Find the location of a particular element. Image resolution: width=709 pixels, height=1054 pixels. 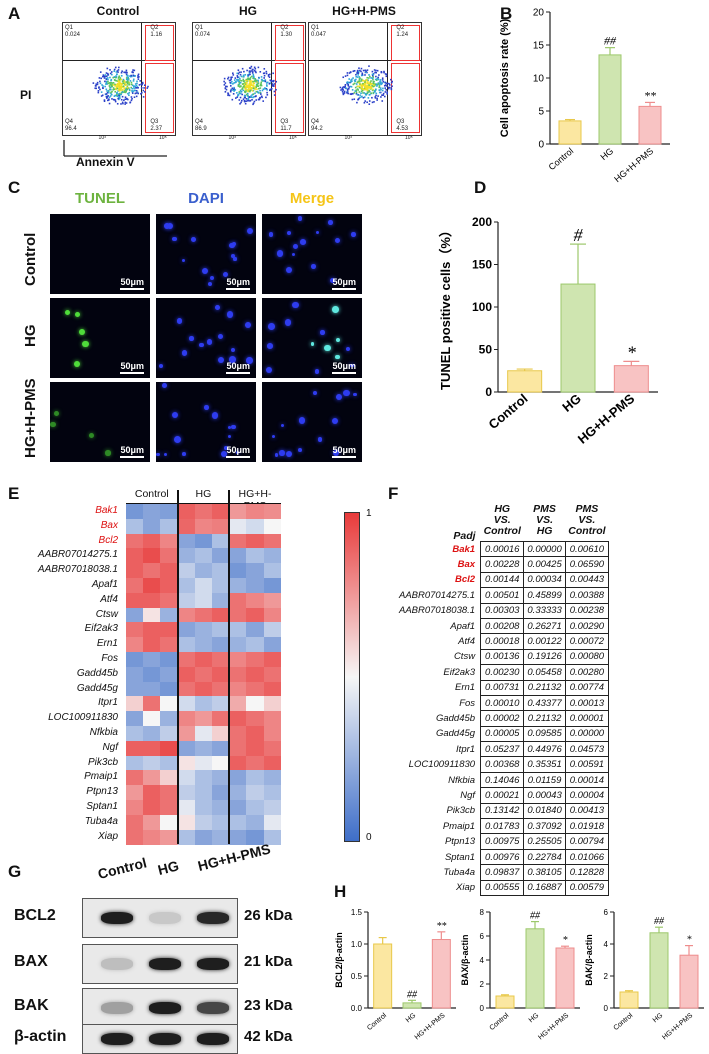

tunel-row-2: HG+H-PMS is located at coordinates (30, 418).